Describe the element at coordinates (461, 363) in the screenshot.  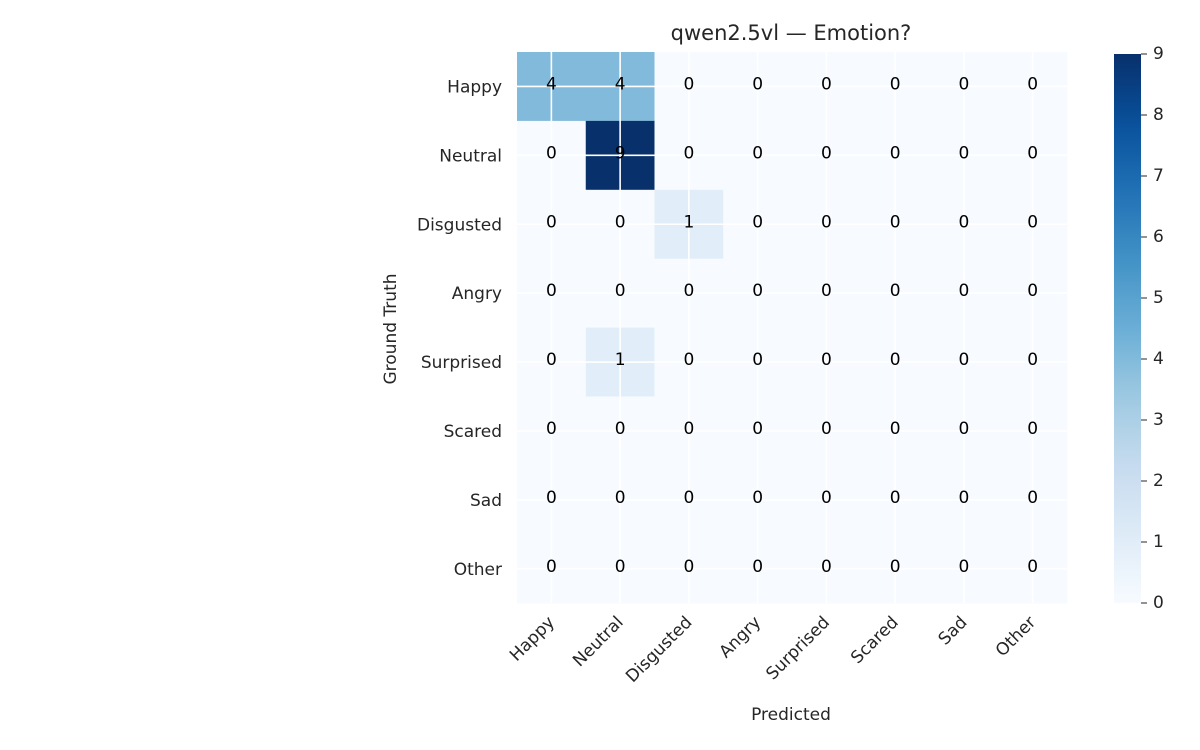
I see `y-tick-label: Surprised` at that location.